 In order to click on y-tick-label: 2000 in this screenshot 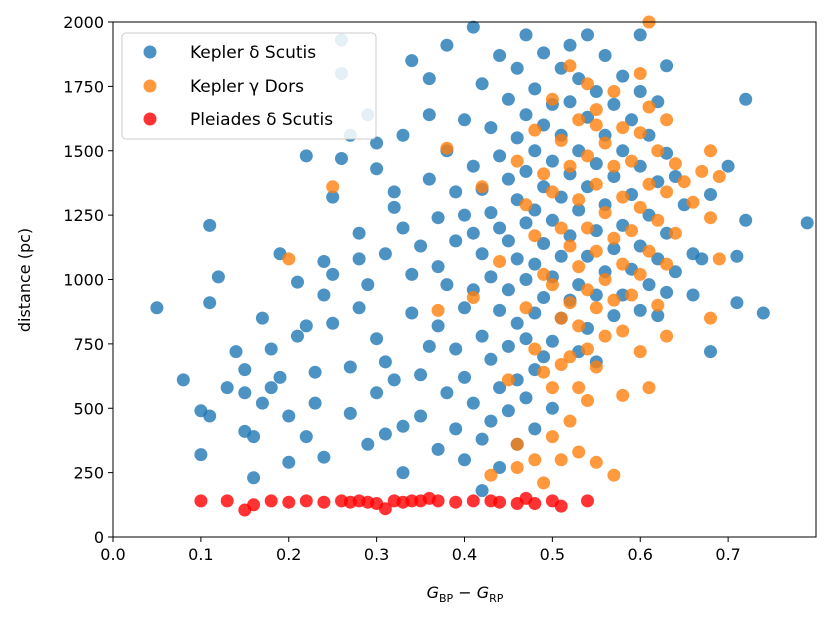, I will do `click(83, 22)`.